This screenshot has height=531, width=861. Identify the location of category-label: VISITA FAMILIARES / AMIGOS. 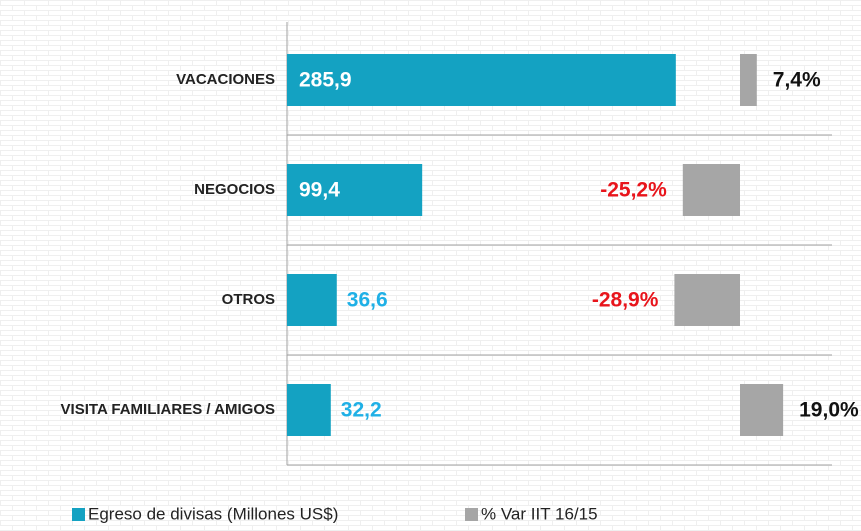
(168, 409).